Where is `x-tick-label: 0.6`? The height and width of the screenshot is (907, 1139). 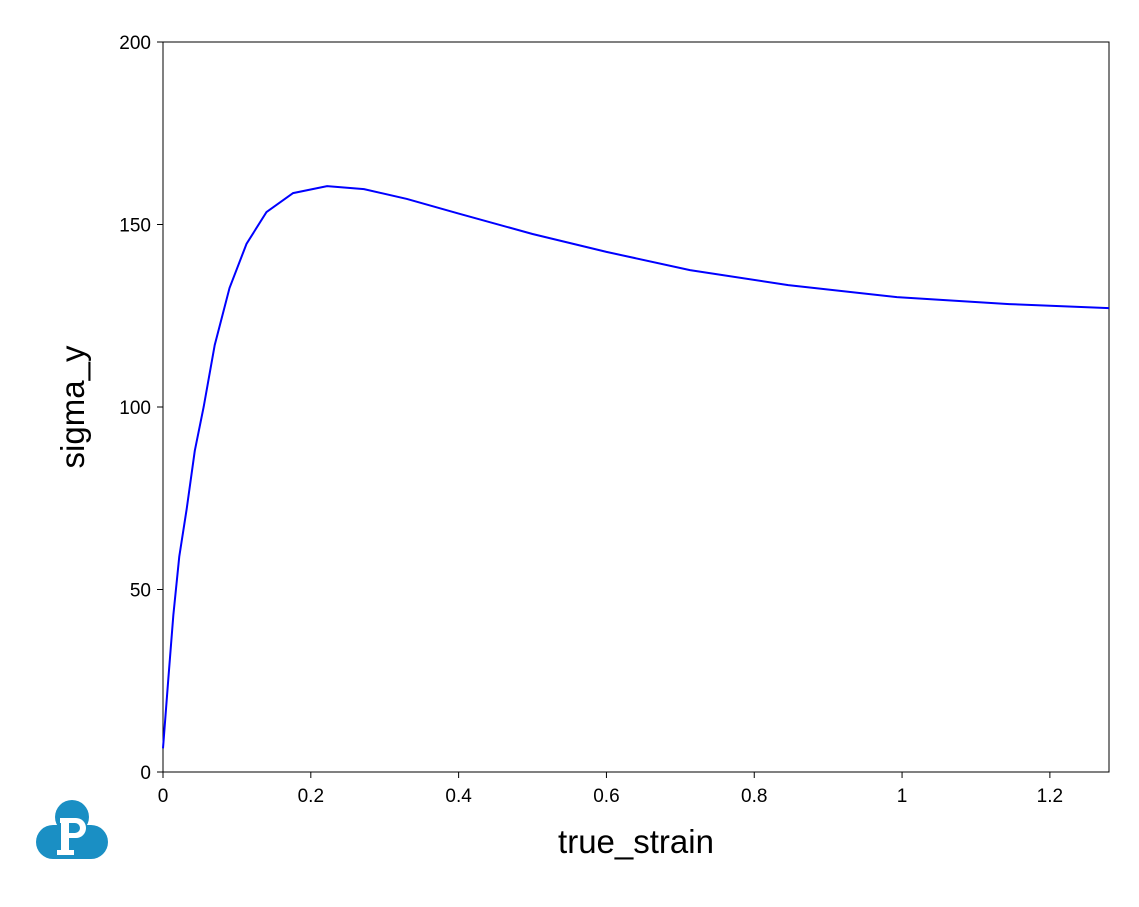 x-tick-label: 0.6 is located at coordinates (606, 796).